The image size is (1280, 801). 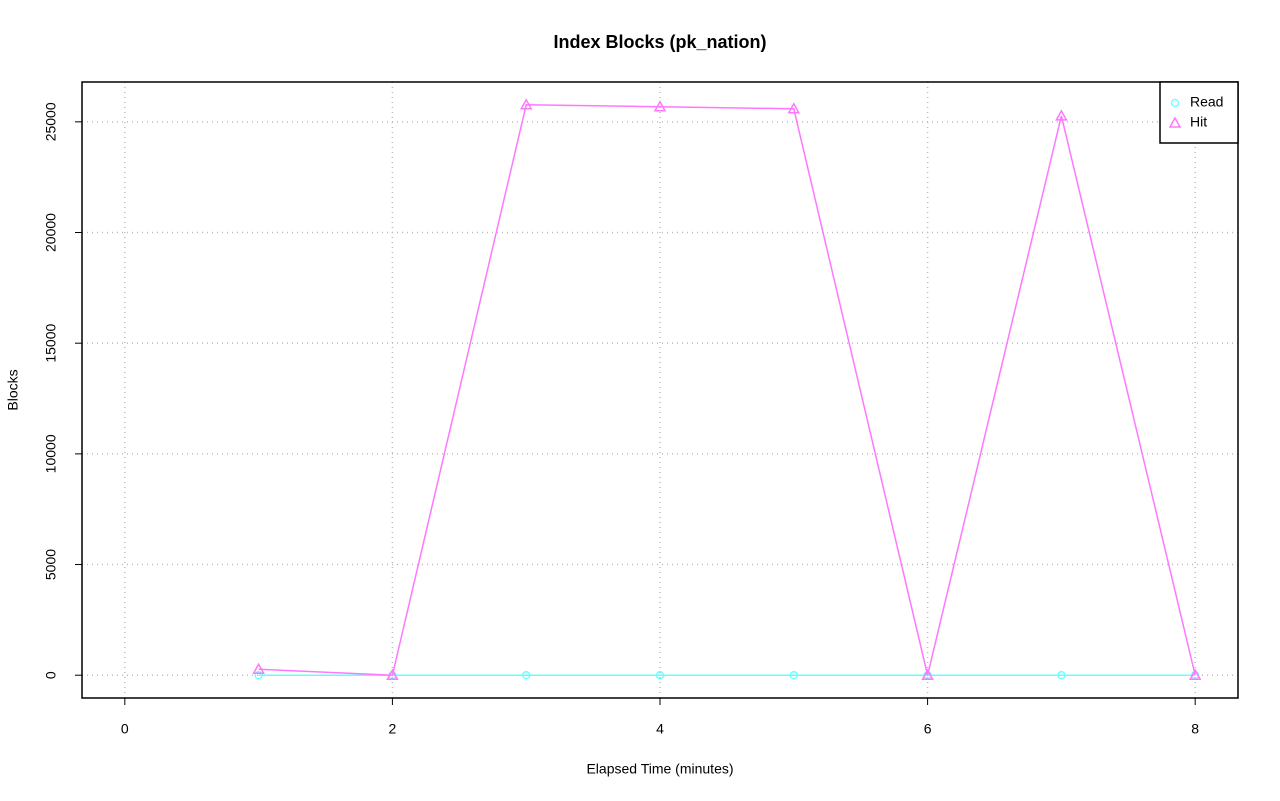 What do you see at coordinates (1198, 122) in the screenshot?
I see `legend-label: Hit` at bounding box center [1198, 122].